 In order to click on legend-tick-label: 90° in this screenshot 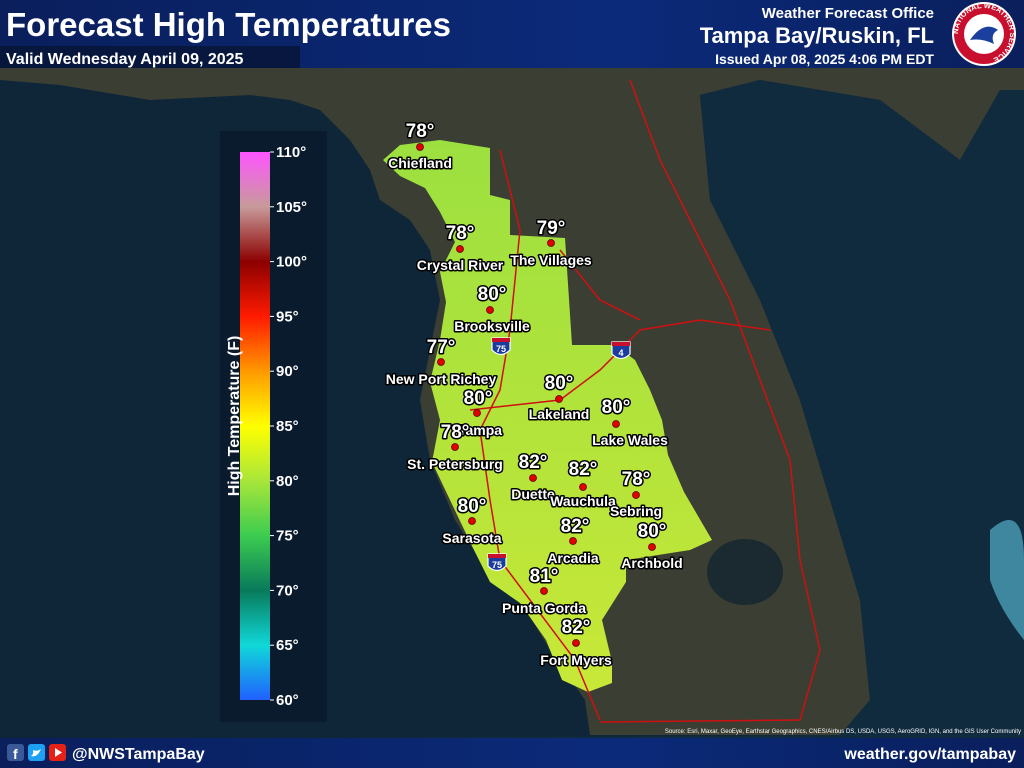, I will do `click(287, 371)`.